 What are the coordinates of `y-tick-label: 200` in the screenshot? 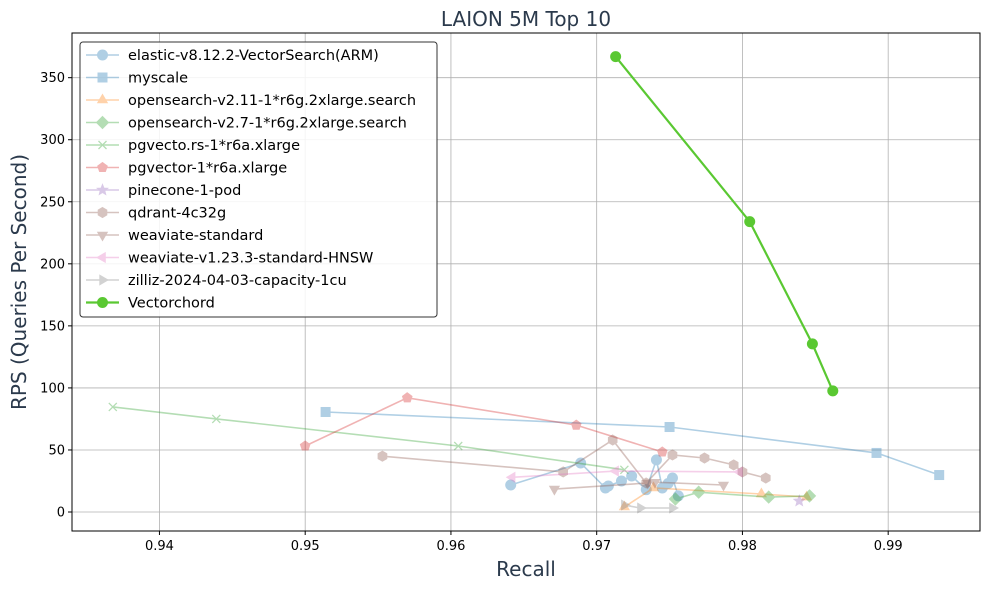 It's located at (52, 264).